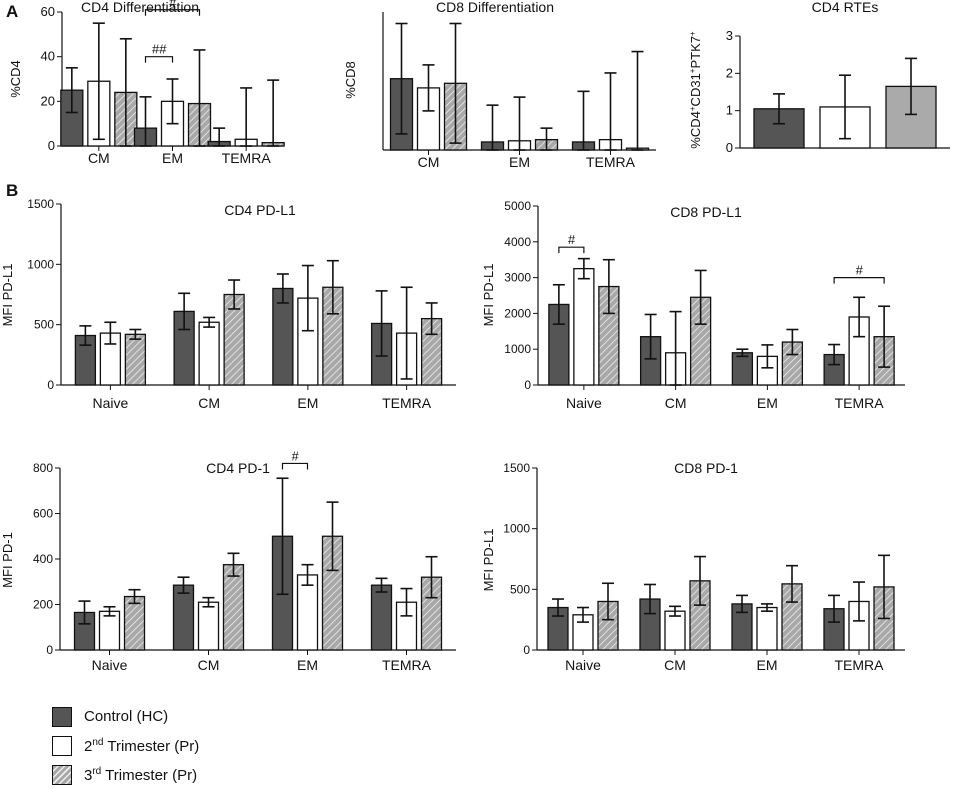 This screenshot has width=965, height=789. I want to click on chart-title: CD8 PD-1, so click(706, 468).